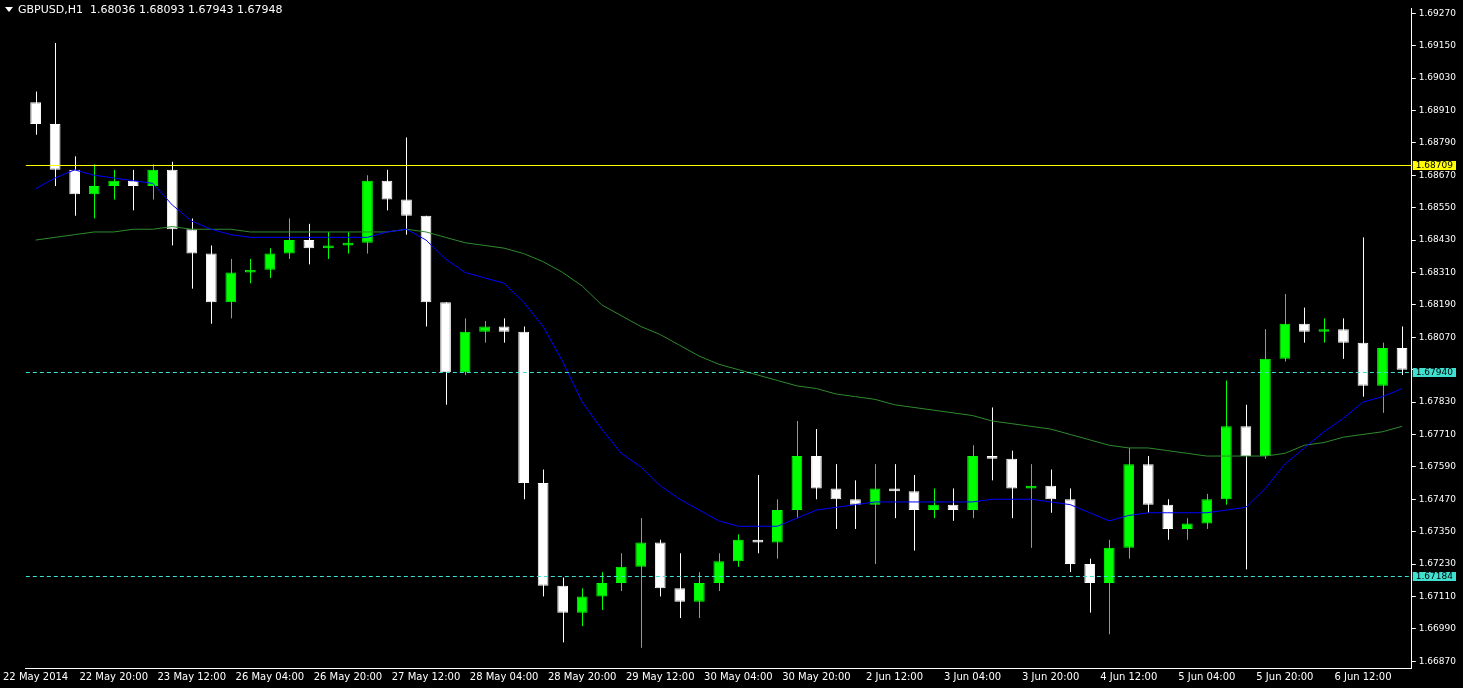  What do you see at coordinates (660, 676) in the screenshot?
I see `x-tick-label: 29 May 12:00` at bounding box center [660, 676].